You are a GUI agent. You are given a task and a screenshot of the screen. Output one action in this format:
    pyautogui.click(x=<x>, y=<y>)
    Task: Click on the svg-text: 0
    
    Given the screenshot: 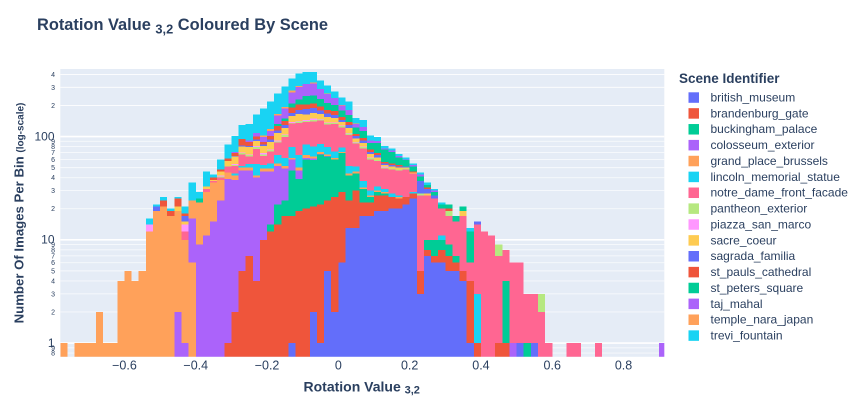 What is the action you would take?
    pyautogui.click(x=338, y=366)
    